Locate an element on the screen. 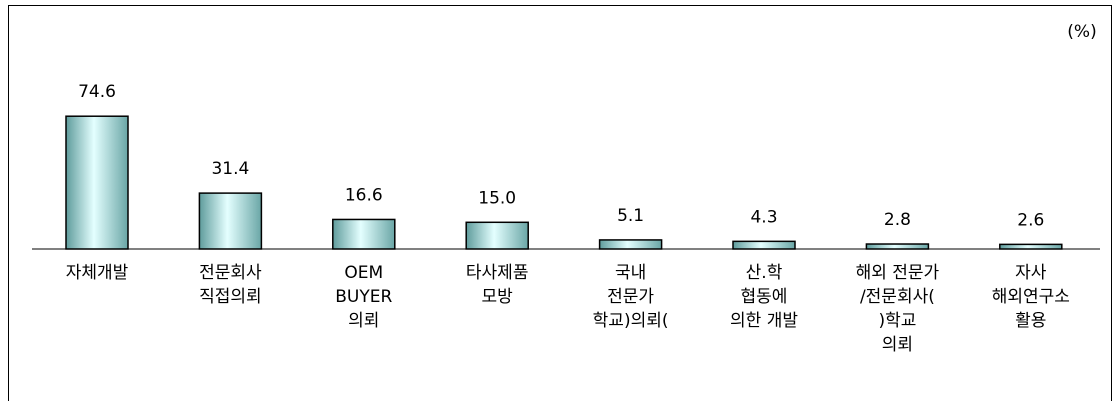 This screenshot has width=1120, height=401. x-tick-label: 협동에 is located at coordinates (764, 297).